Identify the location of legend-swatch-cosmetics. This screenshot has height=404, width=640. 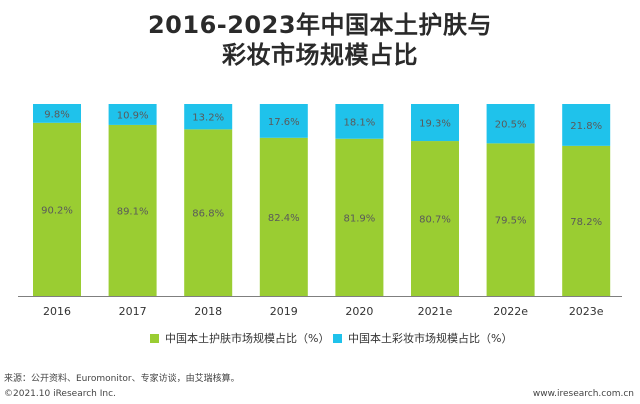
(337, 338).